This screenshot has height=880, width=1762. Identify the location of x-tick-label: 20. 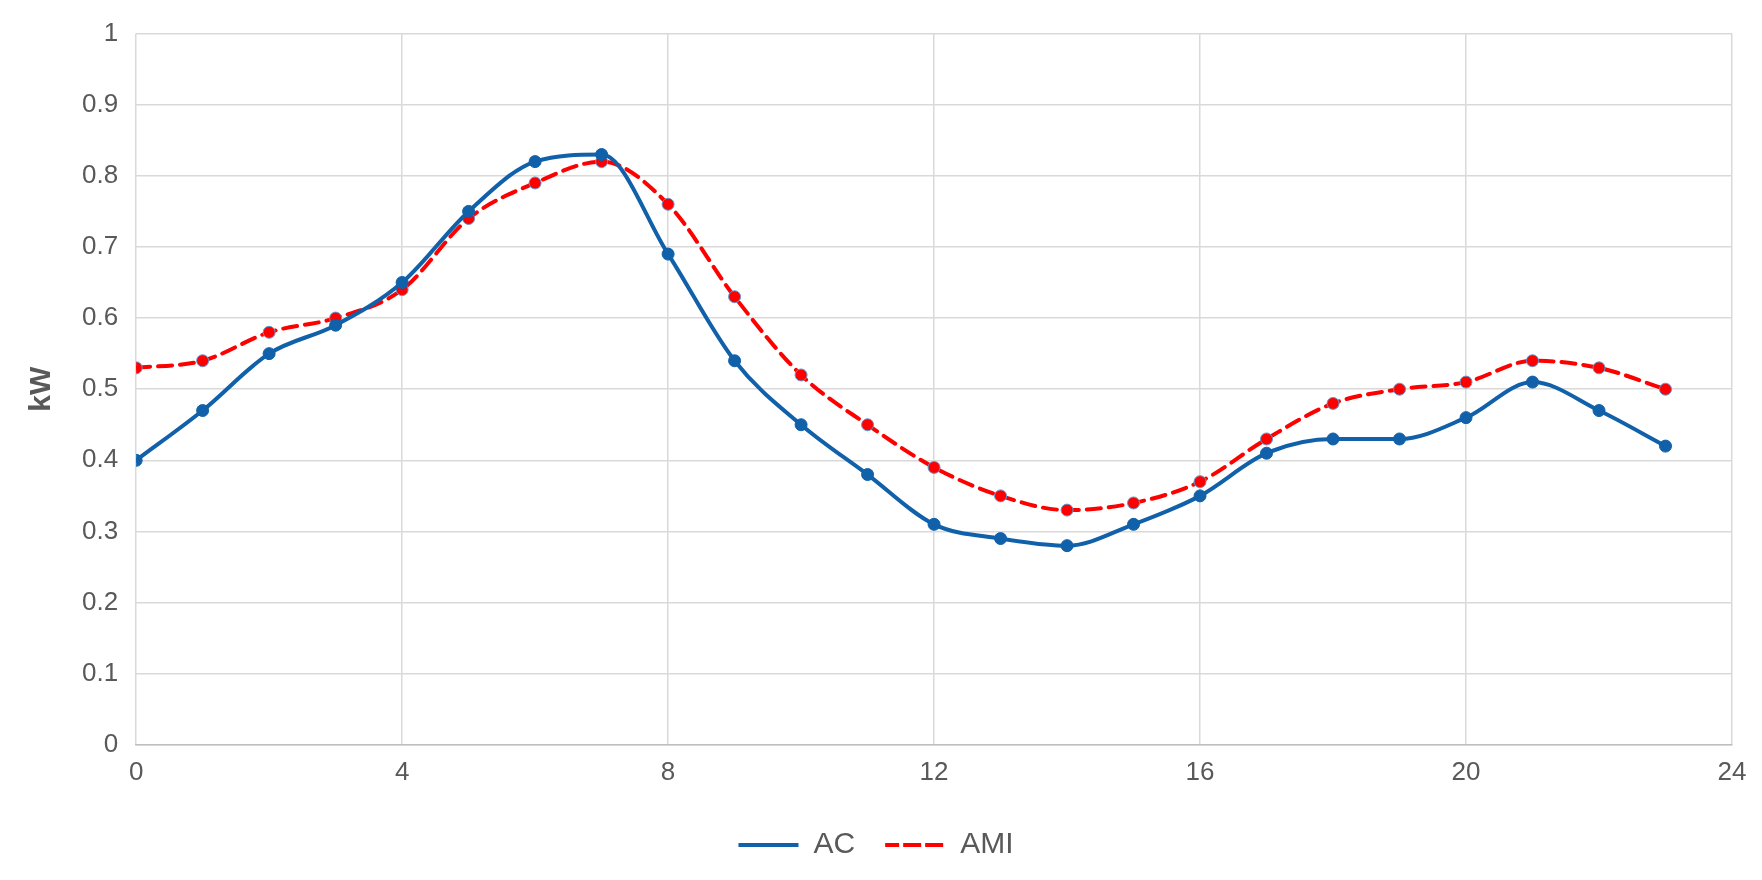
(1466, 770).